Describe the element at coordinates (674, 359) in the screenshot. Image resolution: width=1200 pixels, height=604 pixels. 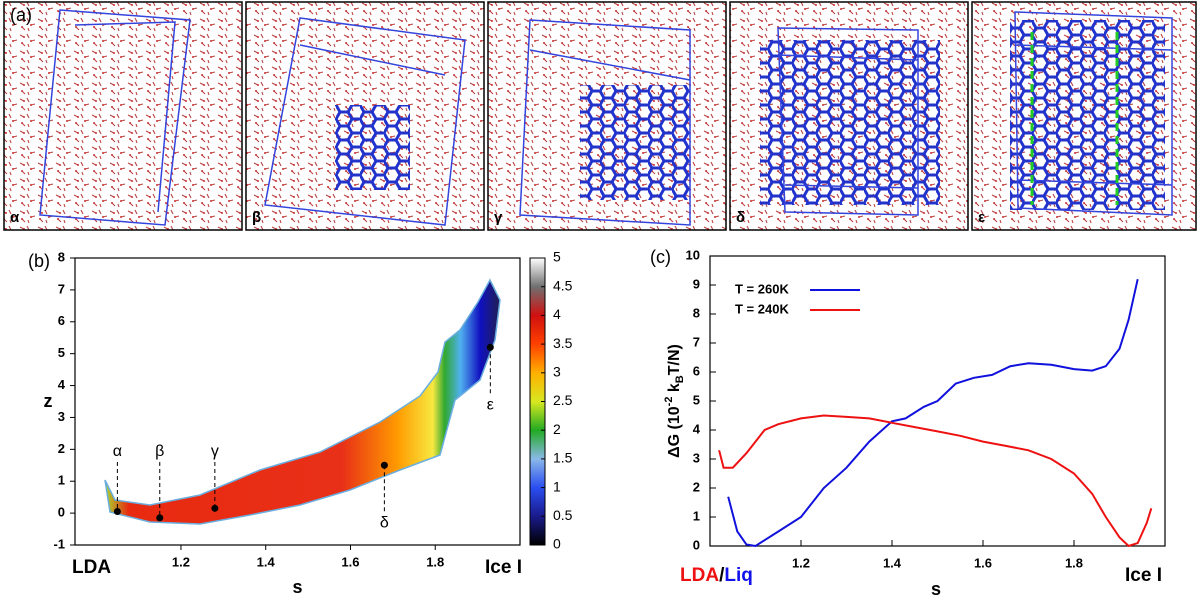
I see `y-axis-label-part: T/N)` at that location.